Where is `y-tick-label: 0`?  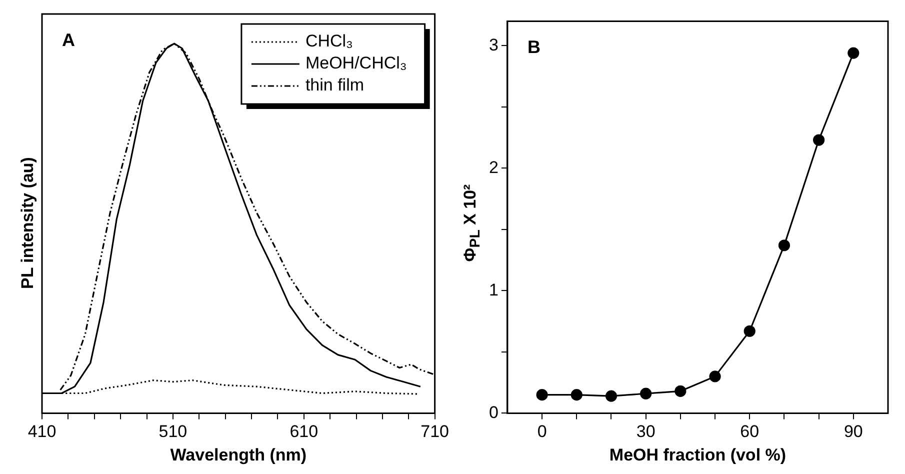
y-tick-label: 0 is located at coordinates (493, 412).